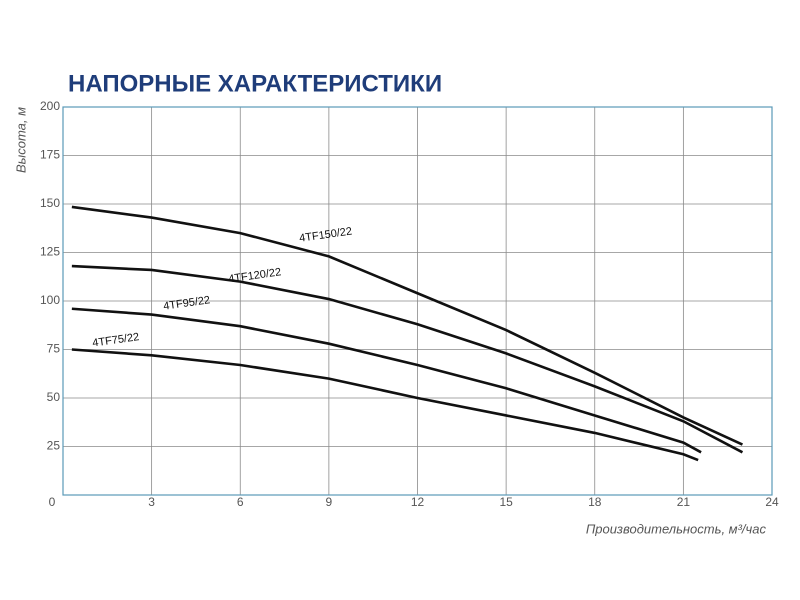  What do you see at coordinates (50, 300) in the screenshot?
I see `y-tick-label: 100` at bounding box center [50, 300].